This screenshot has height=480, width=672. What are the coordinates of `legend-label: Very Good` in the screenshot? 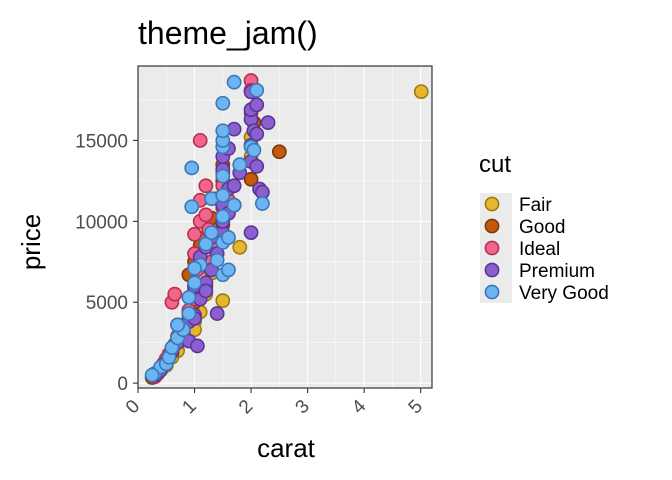 It's located at (564, 293).